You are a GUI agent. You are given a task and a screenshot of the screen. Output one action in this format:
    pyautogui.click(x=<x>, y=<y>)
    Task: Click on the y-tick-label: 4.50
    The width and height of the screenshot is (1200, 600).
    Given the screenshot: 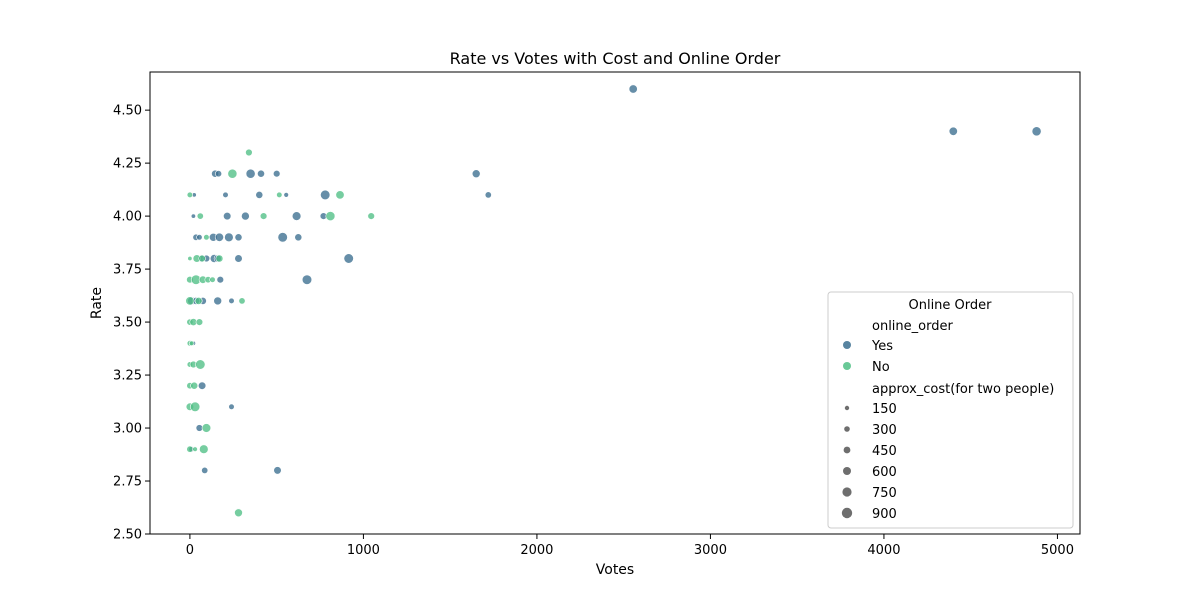 What is the action you would take?
    pyautogui.click(x=127, y=111)
    